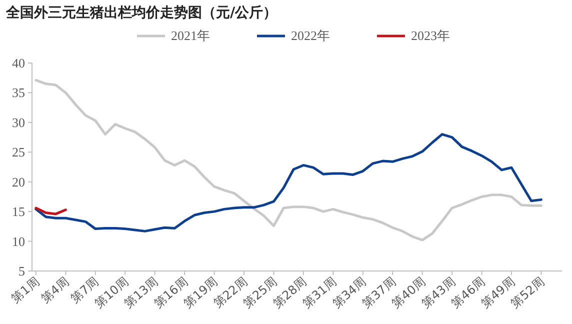 This screenshot has width=572, height=324. What do you see at coordinates (18, 212) in the screenshot?
I see `y-tick-label: 15` at bounding box center [18, 212].